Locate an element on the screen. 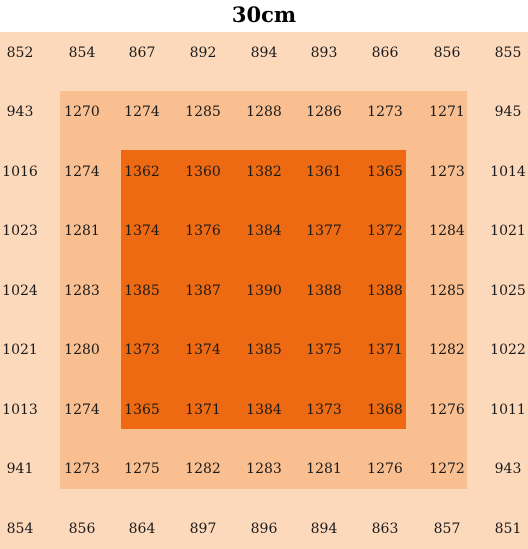 Image resolution: width=528 pixels, height=549 pixels. cell-value-r4-c8: 1025 is located at coordinates (508, 291).